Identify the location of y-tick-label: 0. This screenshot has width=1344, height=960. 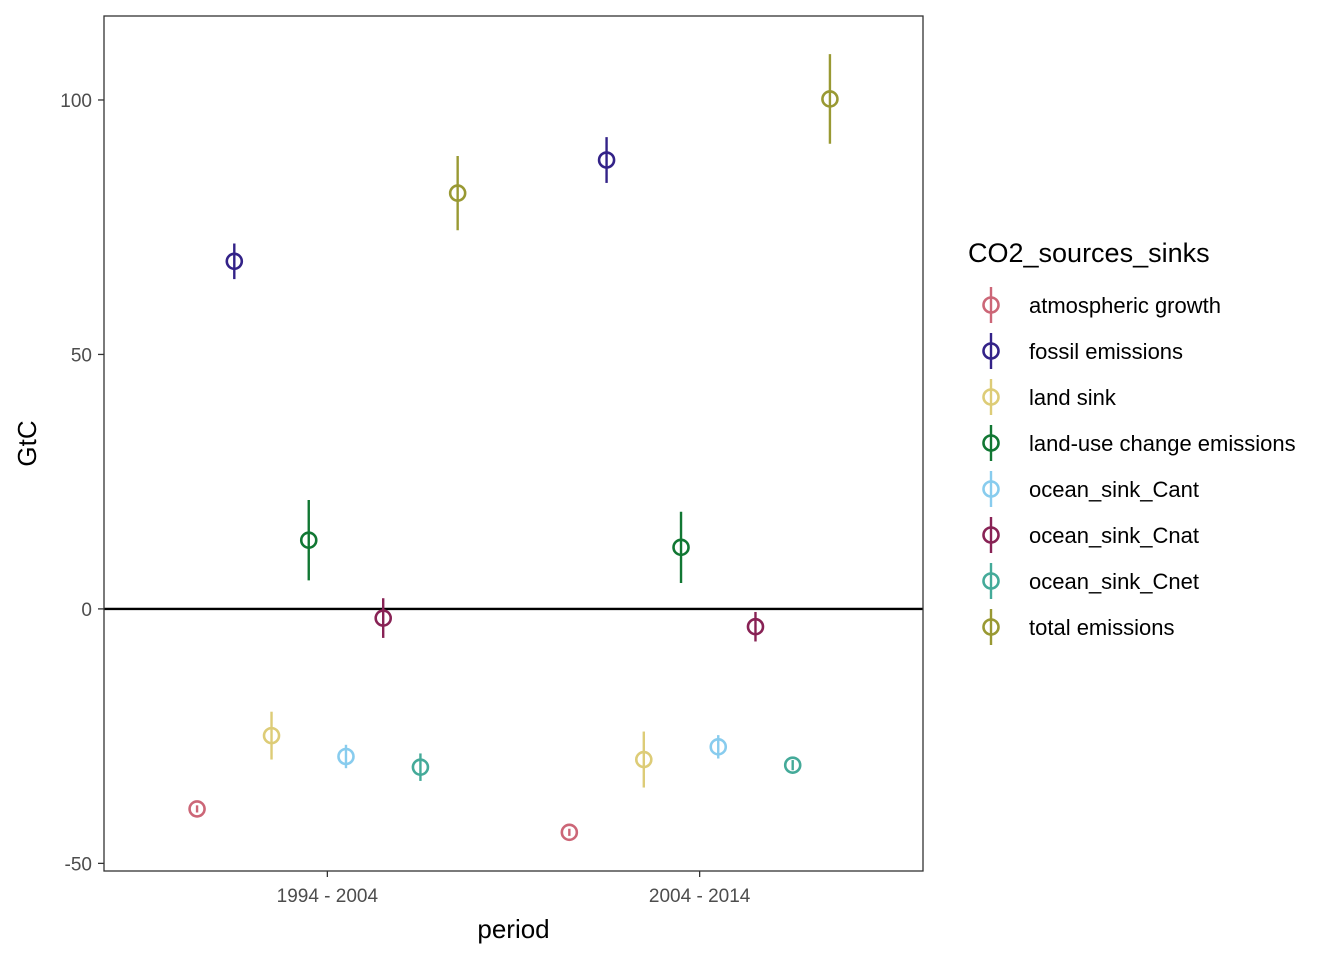
(86, 610).